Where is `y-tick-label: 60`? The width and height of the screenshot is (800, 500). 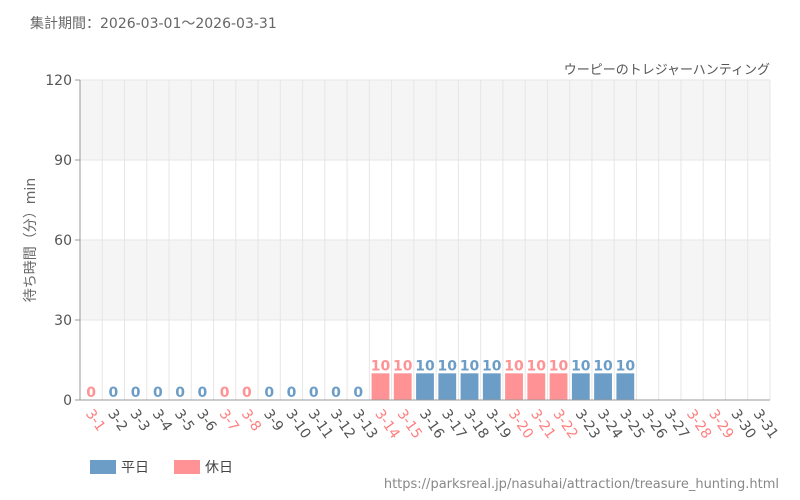
y-tick-label: 60 is located at coordinates (63, 241).